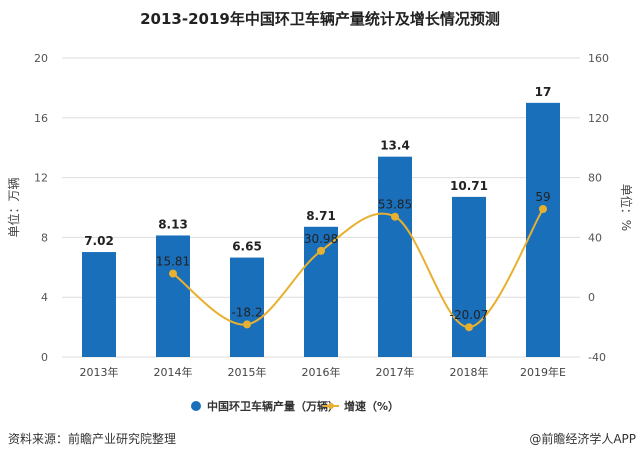 This screenshot has height=461, width=640. Describe the element at coordinates (247, 247) in the screenshot. I see `bar-data-label: 6.65` at that location.